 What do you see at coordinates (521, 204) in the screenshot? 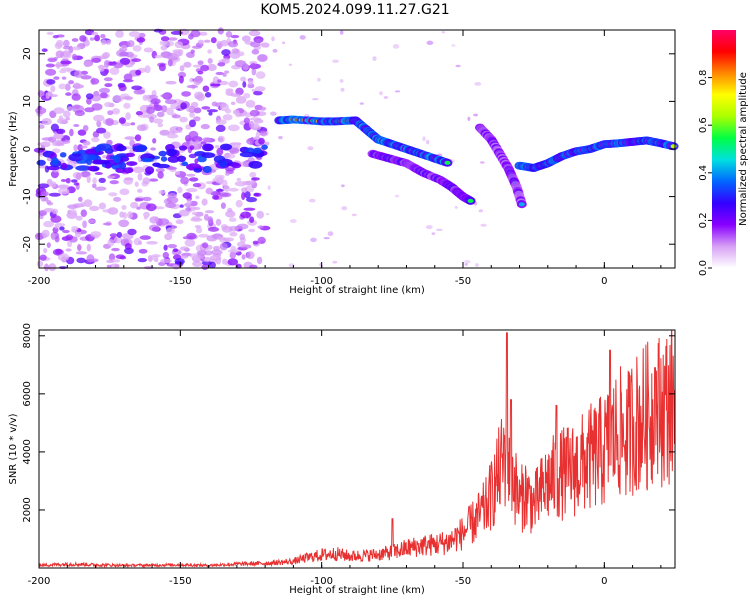
I see `heatmap-trace-core` at bounding box center [521, 204].